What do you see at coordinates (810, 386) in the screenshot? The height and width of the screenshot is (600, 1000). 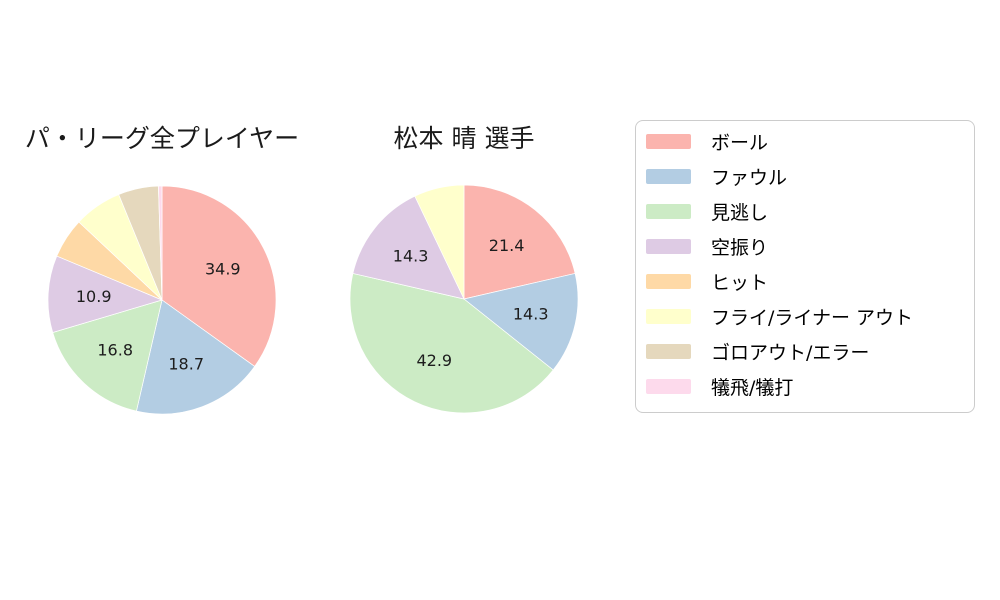 I see `legend-item-sacrifice: 犠飛/犠打` at bounding box center [810, 386].